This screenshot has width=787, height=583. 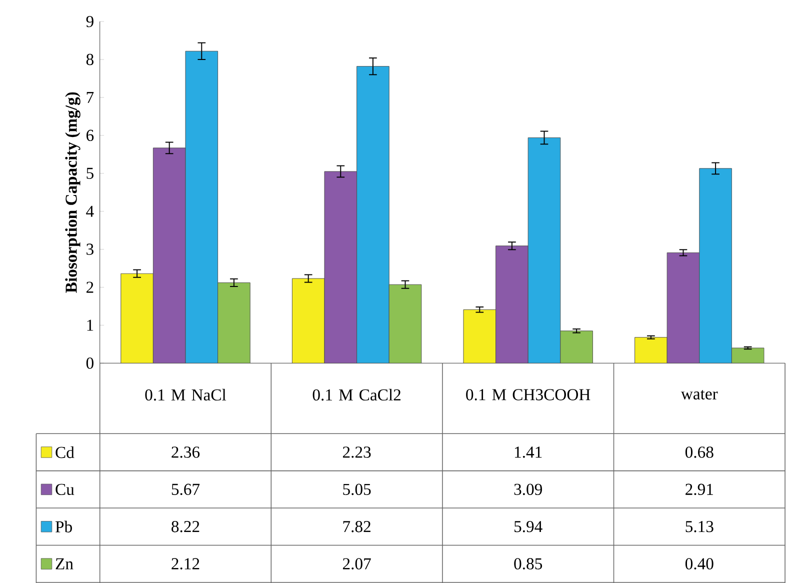 I want to click on data-label: 5.13, so click(x=700, y=526).